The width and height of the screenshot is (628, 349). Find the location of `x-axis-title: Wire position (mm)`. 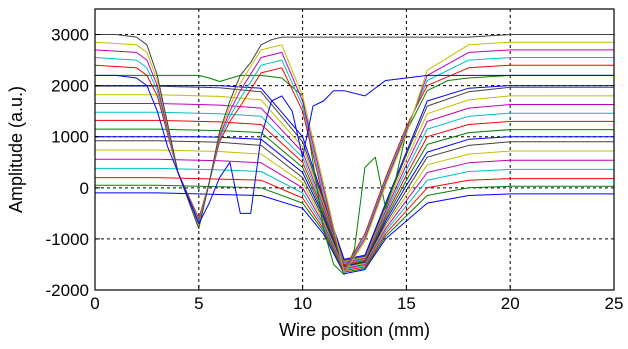

x-axis-title: Wire position (mm) is located at coordinates (354, 330).